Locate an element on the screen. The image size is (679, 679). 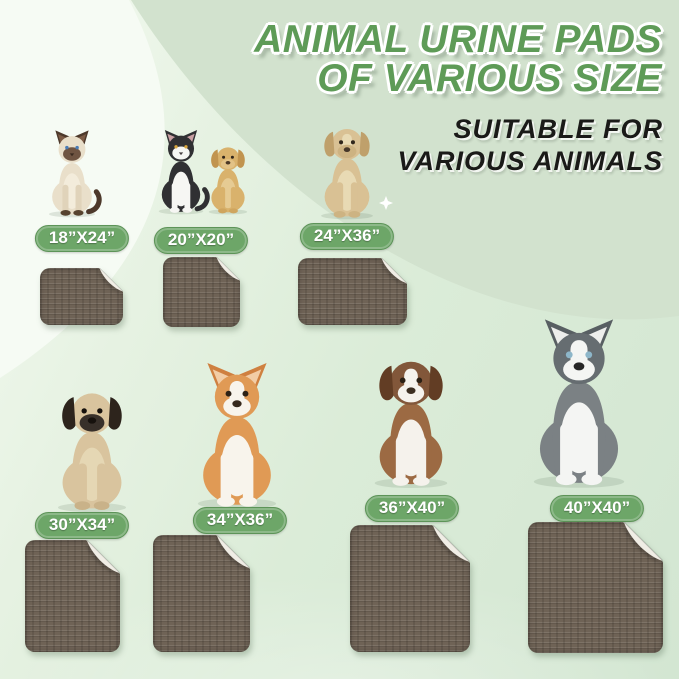
tuxedo-cat-and-puppy-image is located at coordinates (202, 171).